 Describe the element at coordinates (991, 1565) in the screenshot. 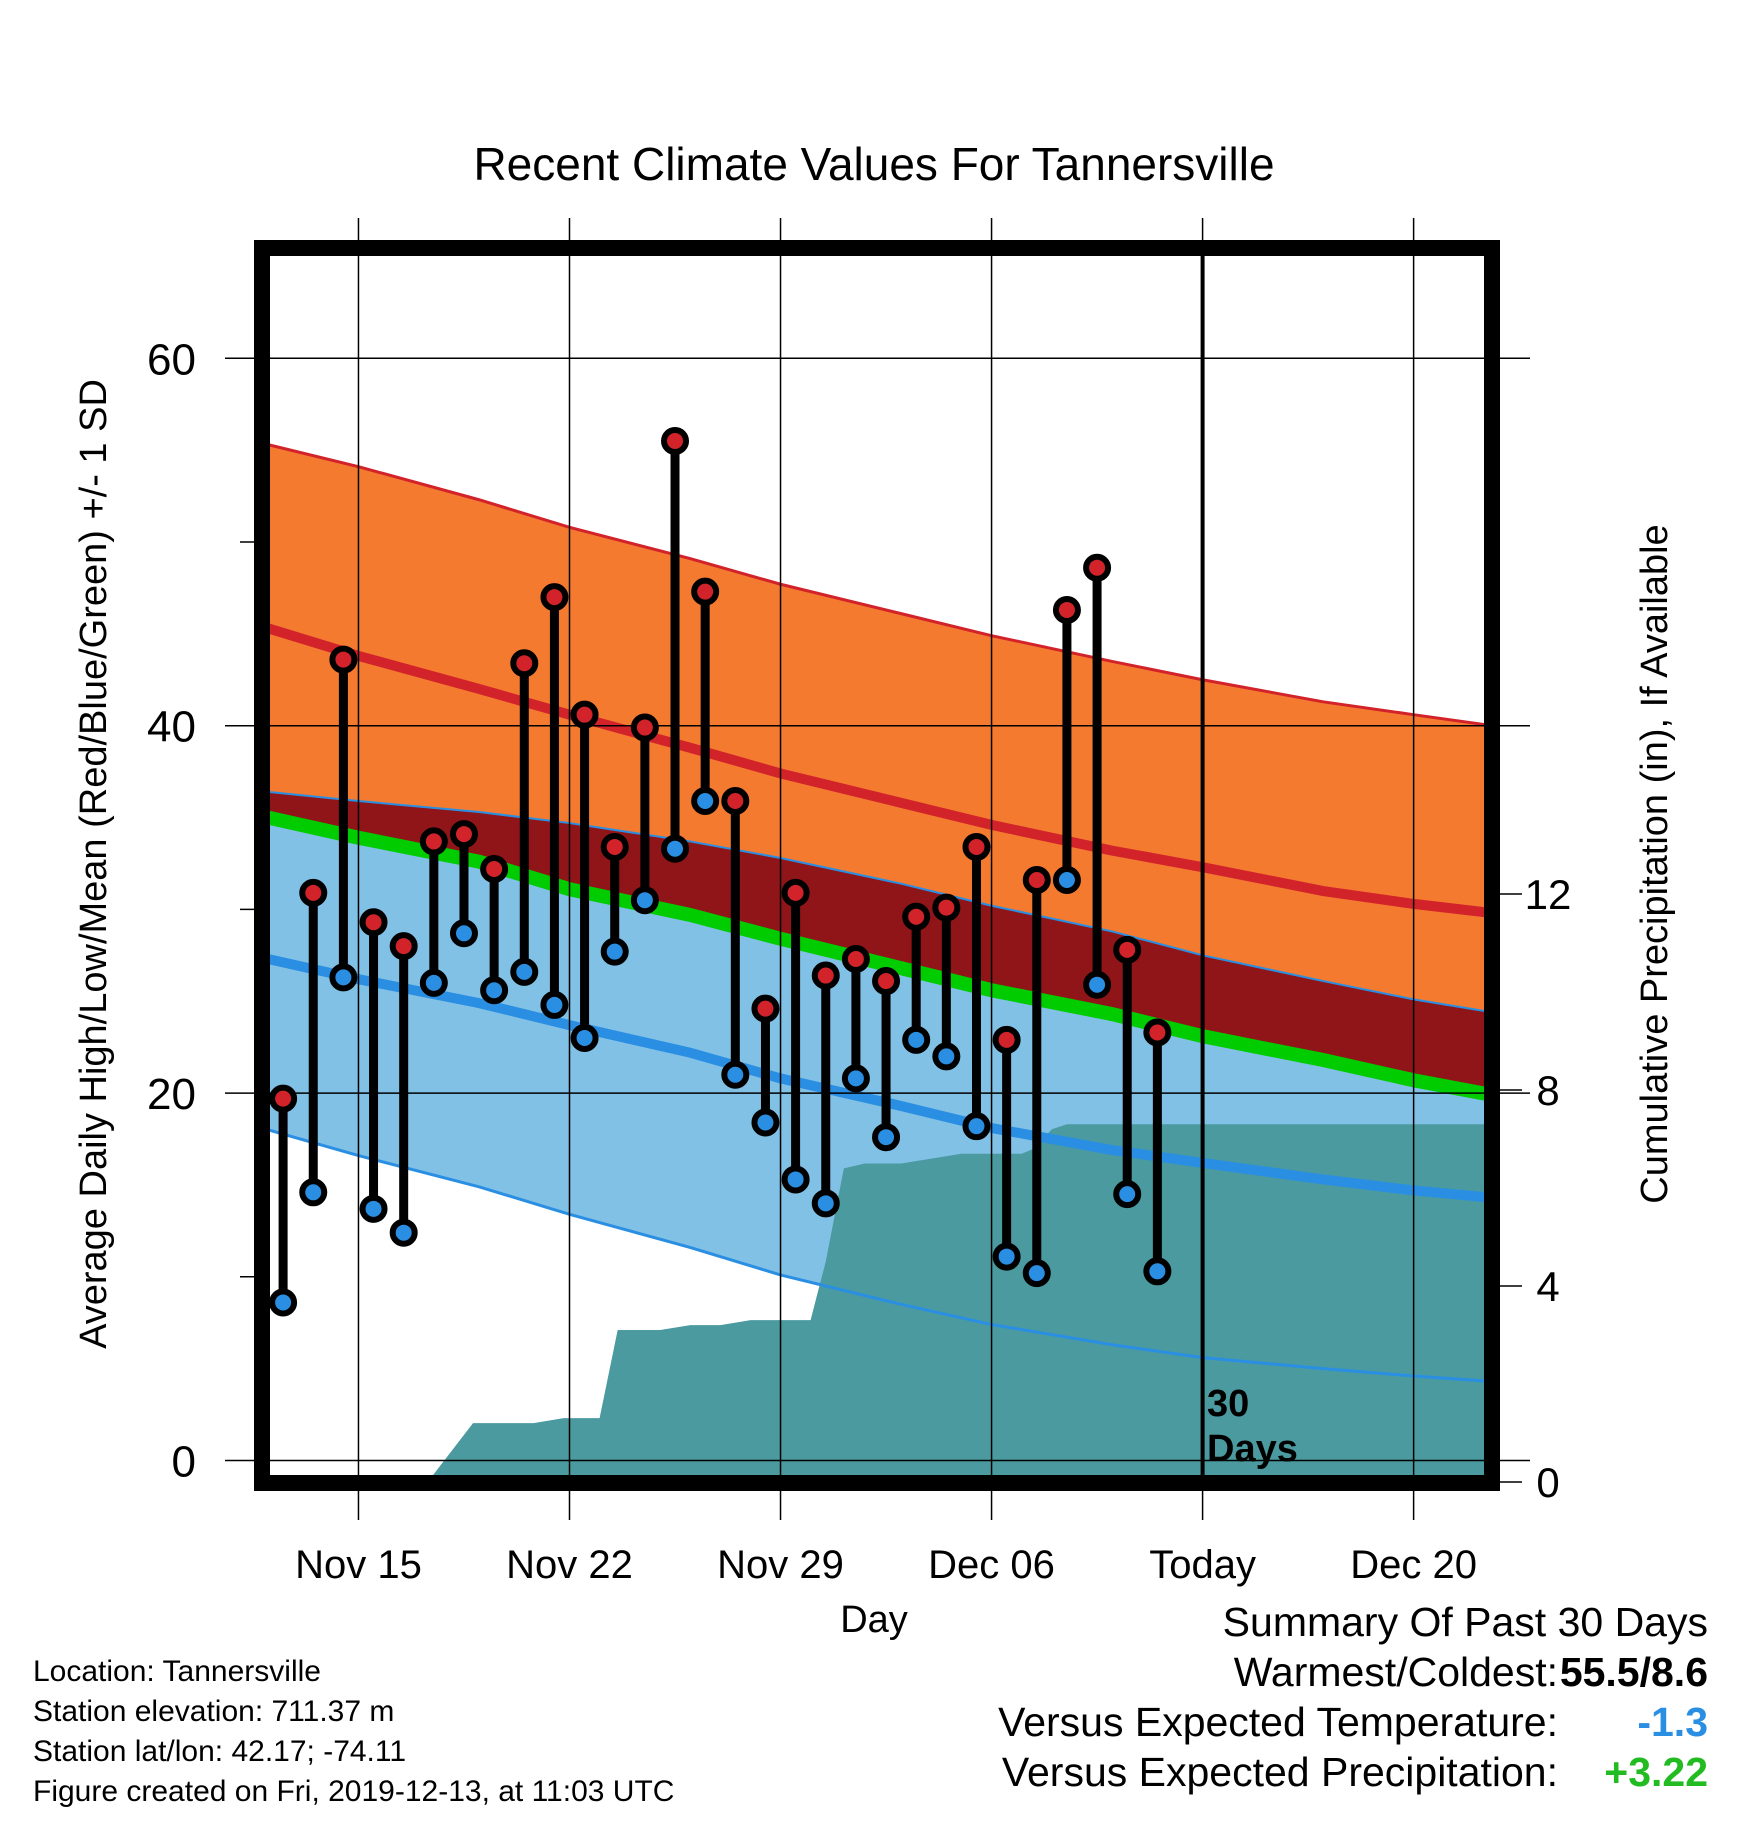

I see `x-tick-label: Dec 06` at that location.